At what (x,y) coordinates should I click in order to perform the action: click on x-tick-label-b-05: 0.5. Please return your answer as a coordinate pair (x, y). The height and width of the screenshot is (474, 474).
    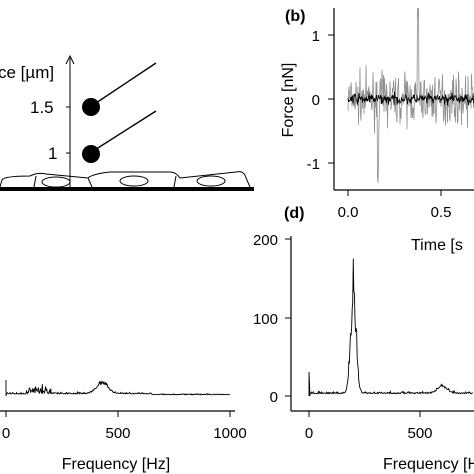
    Looking at the image, I should click on (441, 212).